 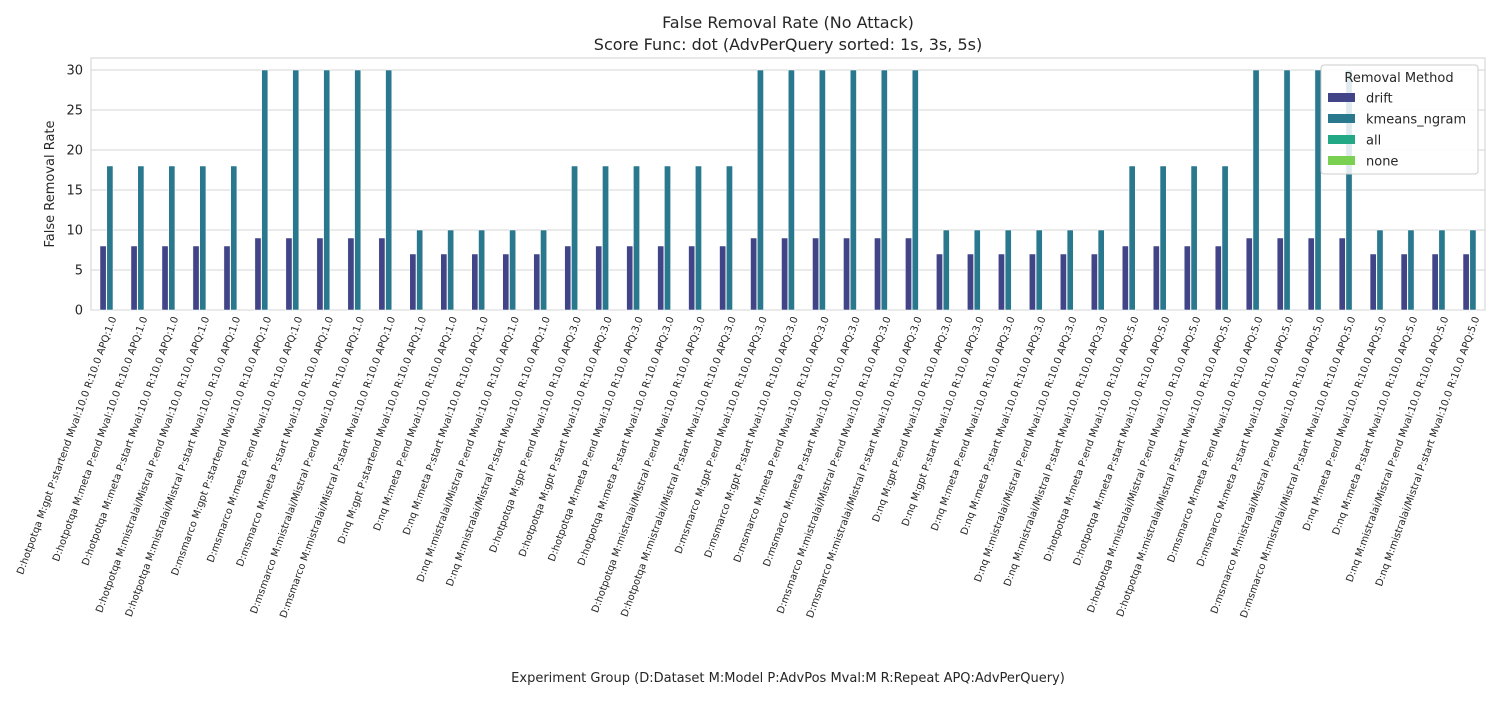 I want to click on chart-title: False Removal Rate (No Attack), so click(x=788, y=22).